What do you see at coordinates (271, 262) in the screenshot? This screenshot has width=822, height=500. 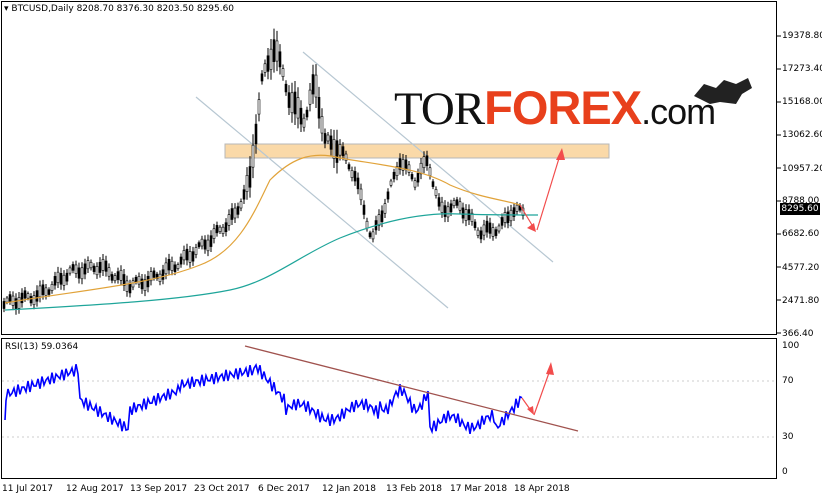 I see `ma-slow-line` at bounding box center [271, 262].